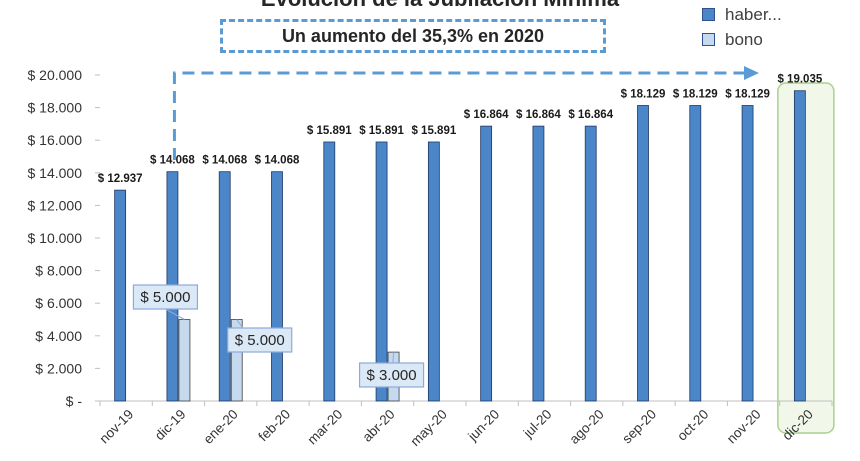  I want to click on y-tick-label: $ 12.000, so click(55, 205).